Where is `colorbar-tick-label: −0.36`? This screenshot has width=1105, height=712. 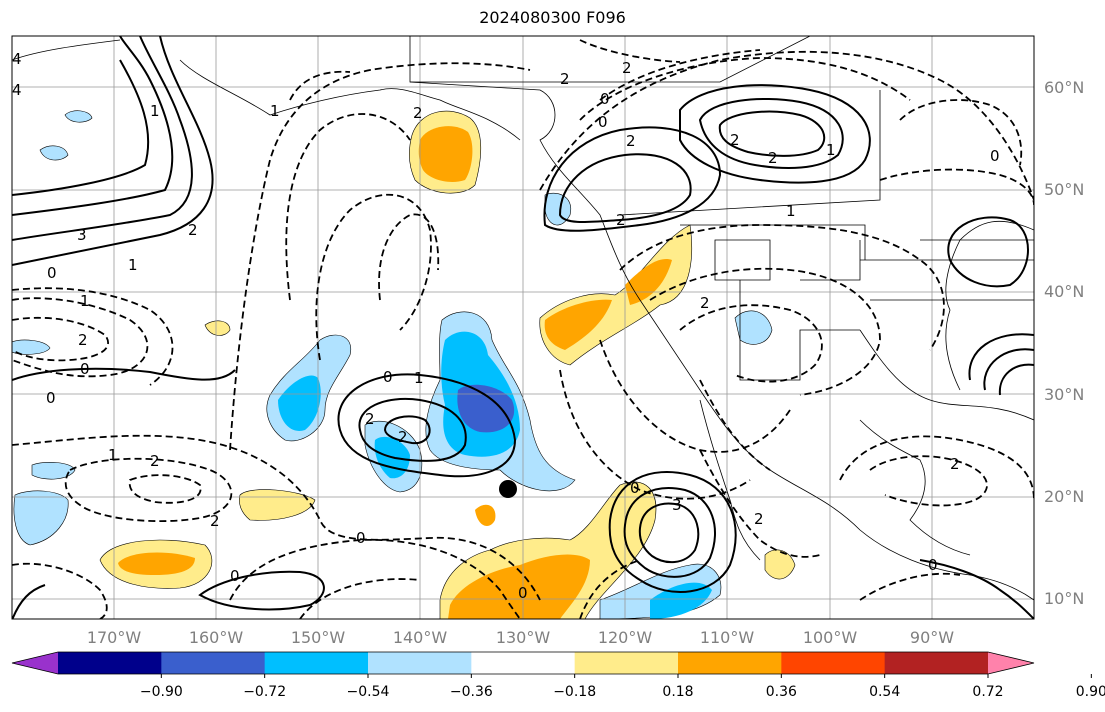
colorbar-tick-label: −0.36 is located at coordinates (471, 692).